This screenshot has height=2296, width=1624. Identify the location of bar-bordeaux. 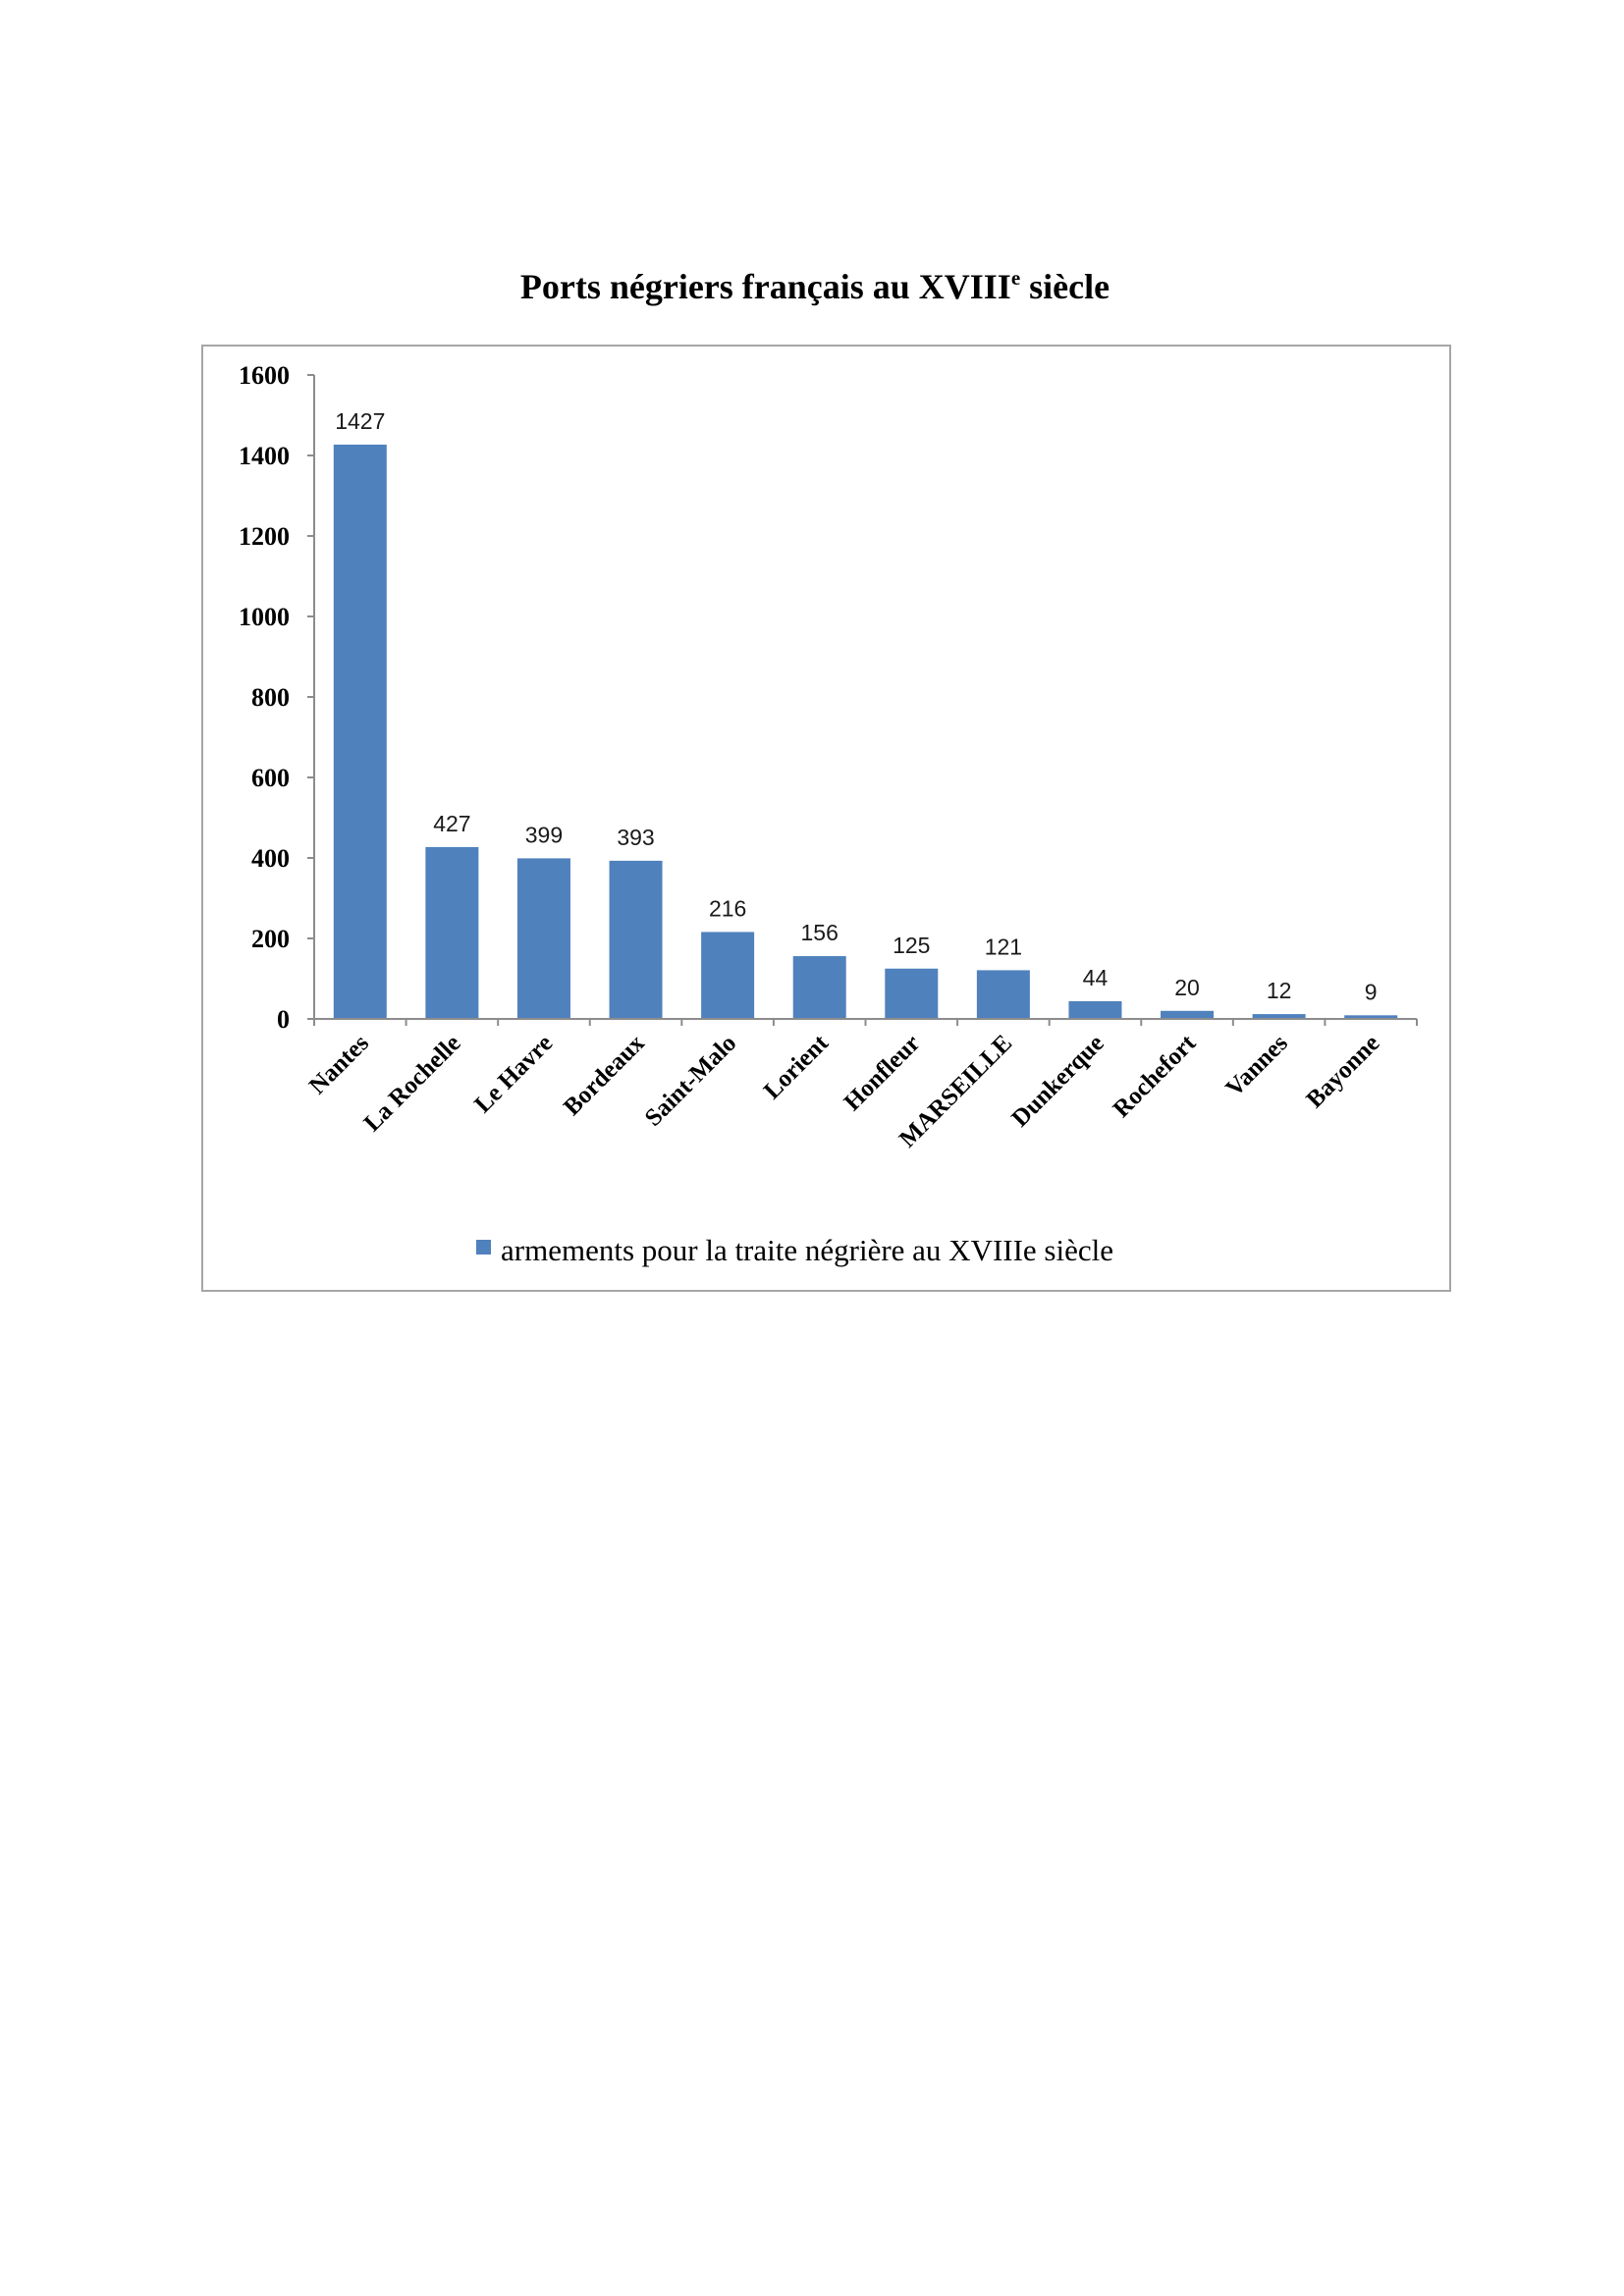
(636, 939).